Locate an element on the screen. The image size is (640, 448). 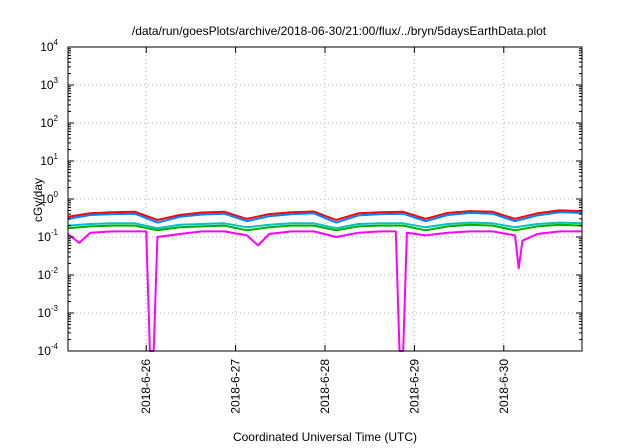
x-tick-label: 2018-6-27 is located at coordinates (236, 386).